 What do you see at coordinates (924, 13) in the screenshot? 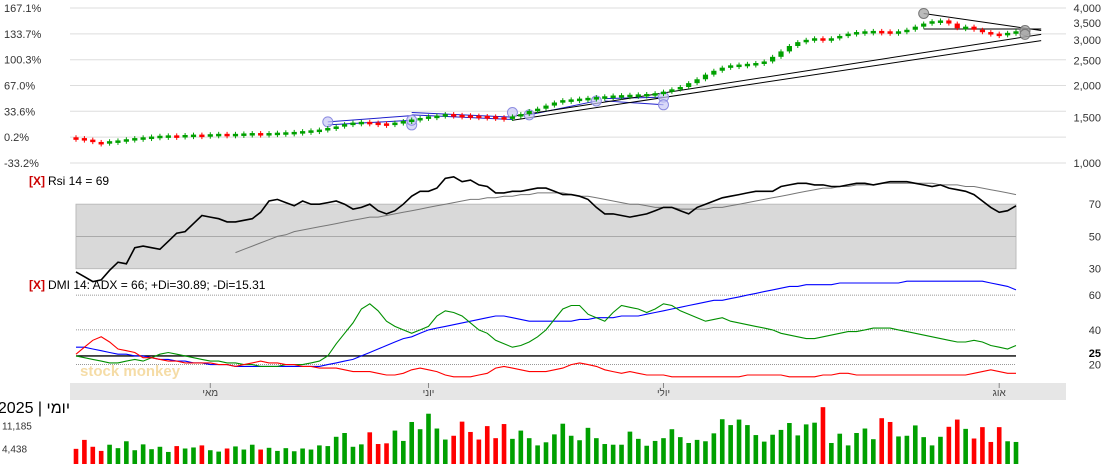
I see `channel-anchor-point` at bounding box center [924, 13].